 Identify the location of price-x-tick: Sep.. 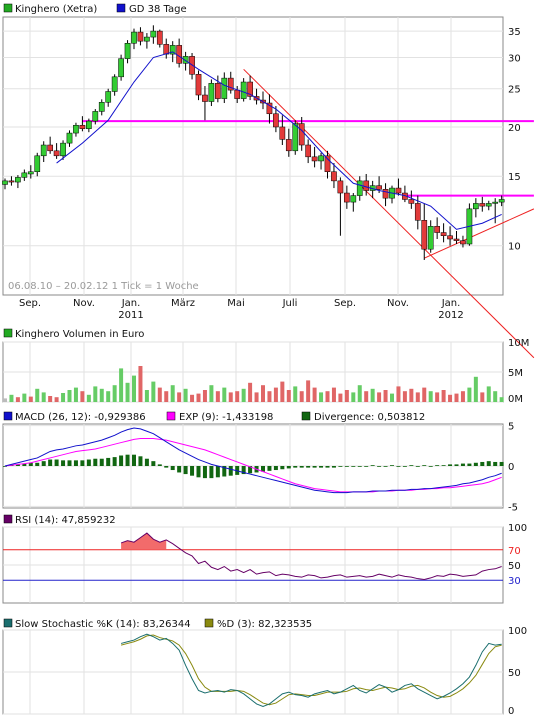
(345, 303).